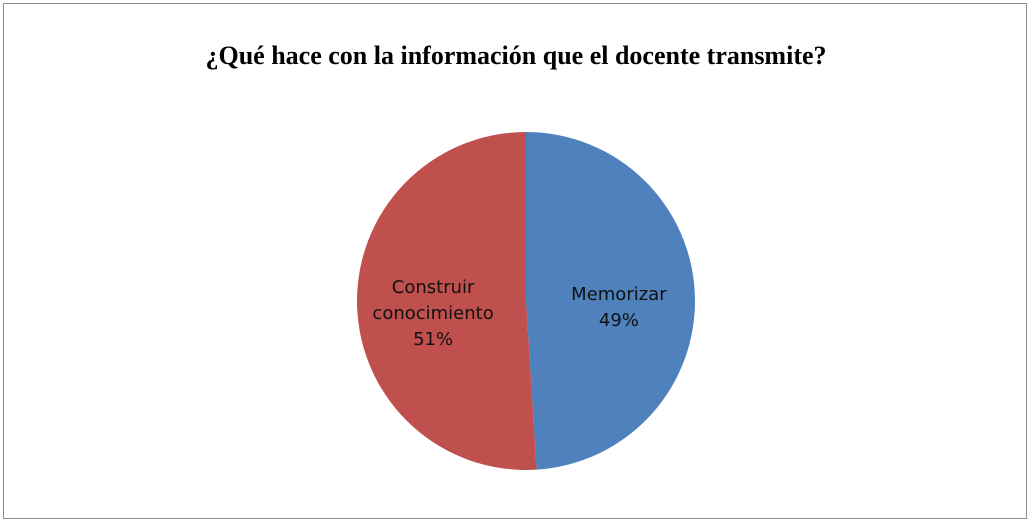 The width and height of the screenshot is (1032, 523). Describe the element at coordinates (433, 339) in the screenshot. I see `slice-value: 51%` at that location.